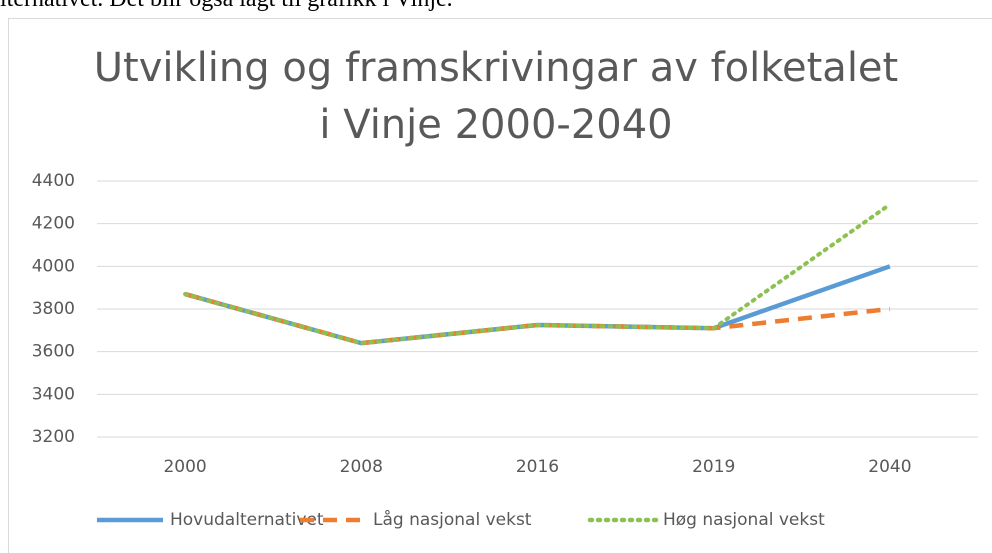 This screenshot has width=992, height=553. Describe the element at coordinates (744, 520) in the screenshot. I see `legend-label: Høg nasjonal vekst` at that location.